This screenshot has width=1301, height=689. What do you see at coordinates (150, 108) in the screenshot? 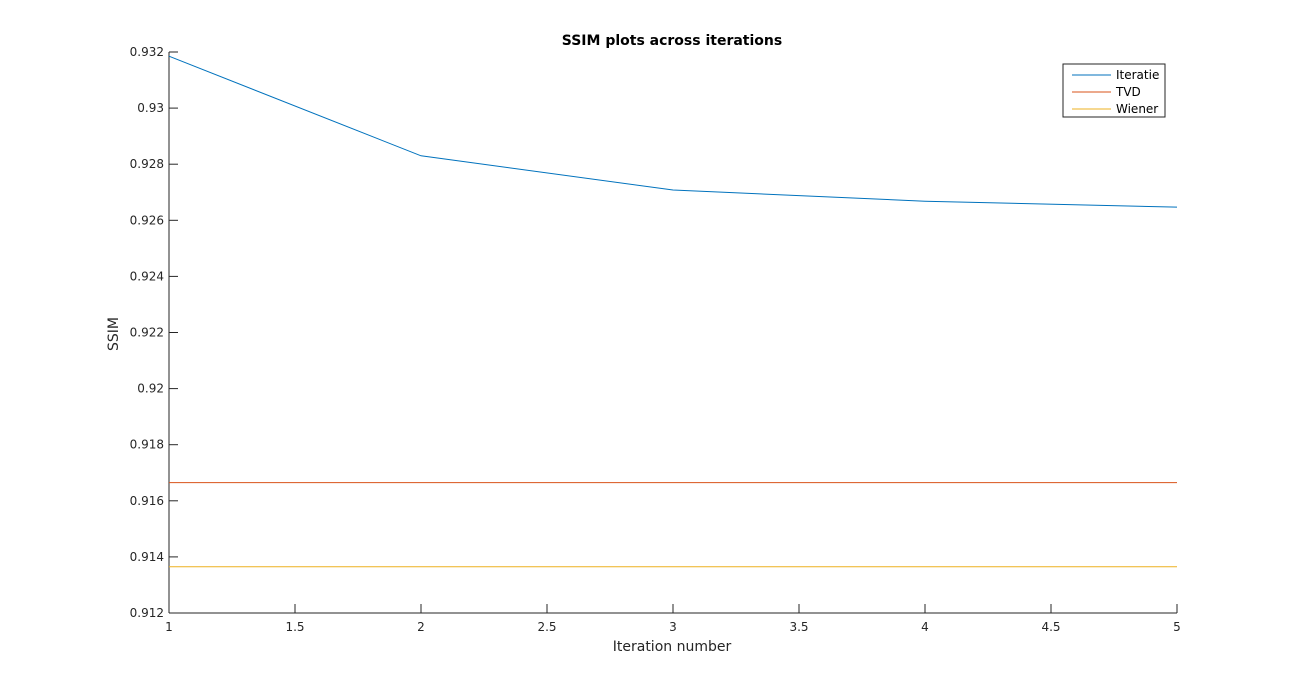
I see `y-tick-label: 0.93` at bounding box center [150, 108].